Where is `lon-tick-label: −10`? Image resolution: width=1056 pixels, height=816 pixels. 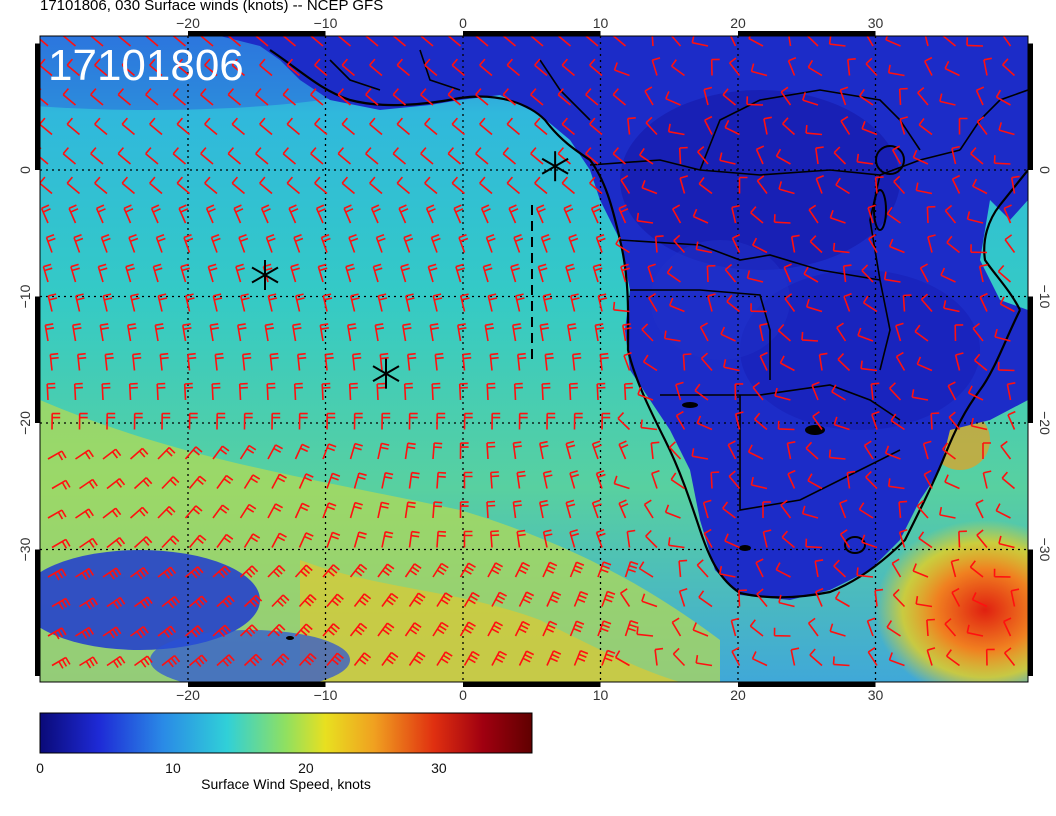 lon-tick-label: −10 is located at coordinates (326, 695).